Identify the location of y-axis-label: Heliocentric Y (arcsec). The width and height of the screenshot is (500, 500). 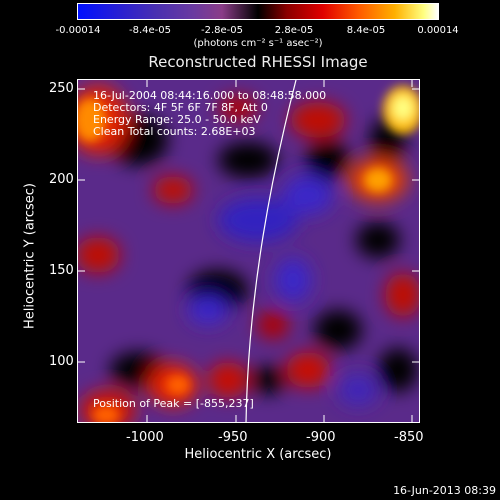
(30, 256).